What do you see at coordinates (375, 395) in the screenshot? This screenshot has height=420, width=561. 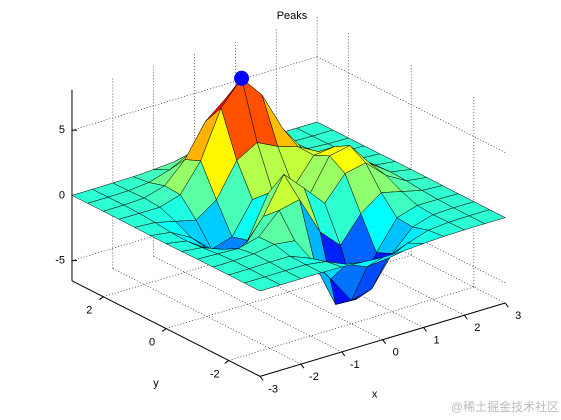 I see `x-axis-label: x` at bounding box center [375, 395].